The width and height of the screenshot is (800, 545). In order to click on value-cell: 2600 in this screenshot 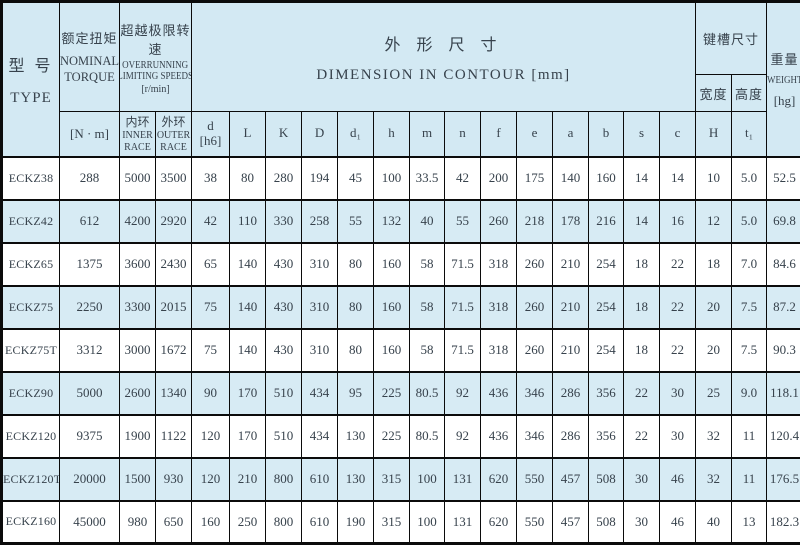, I will do `click(138, 393)`.